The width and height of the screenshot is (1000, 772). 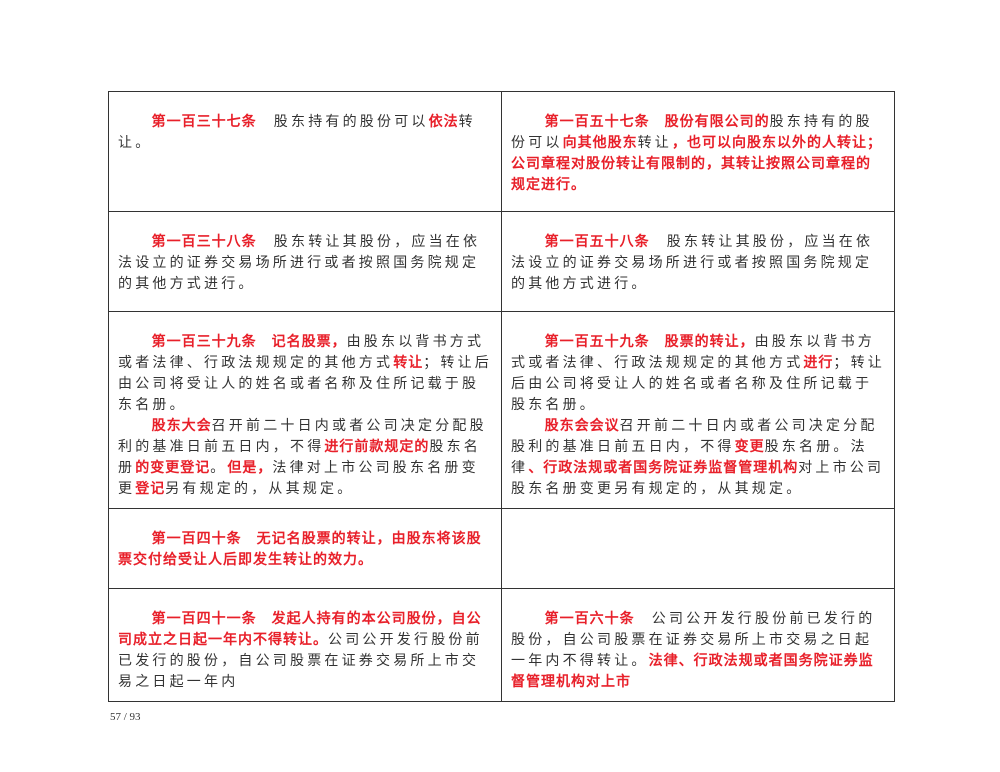 I want to click on table-row: 第一百四十条 无记名股票的转让，由股东将该股票交付给受让人后即发生转让的效力。, so click(x=501, y=548).